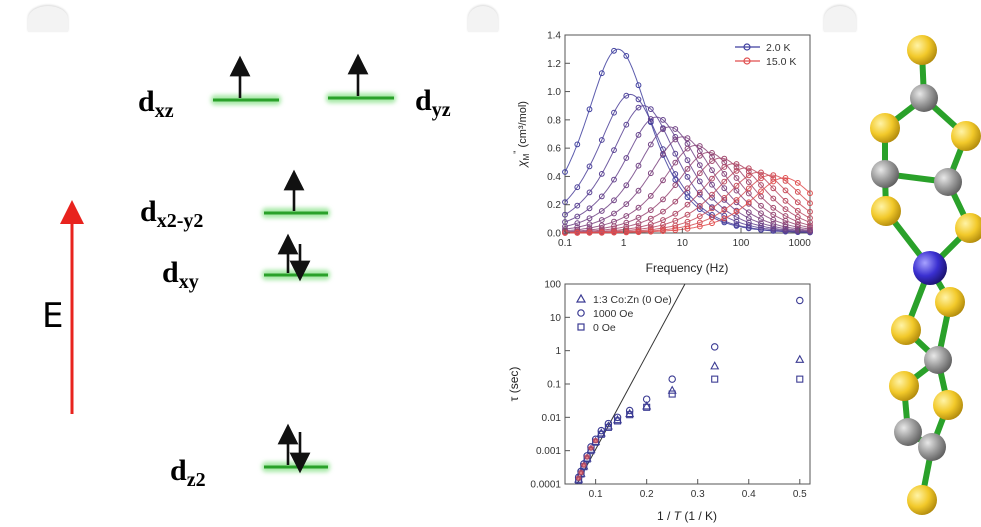 The height and width of the screenshot is (527, 981). What do you see at coordinates (156, 103) in the screenshot?
I see `level-dxz-label: dxz` at bounding box center [156, 103].